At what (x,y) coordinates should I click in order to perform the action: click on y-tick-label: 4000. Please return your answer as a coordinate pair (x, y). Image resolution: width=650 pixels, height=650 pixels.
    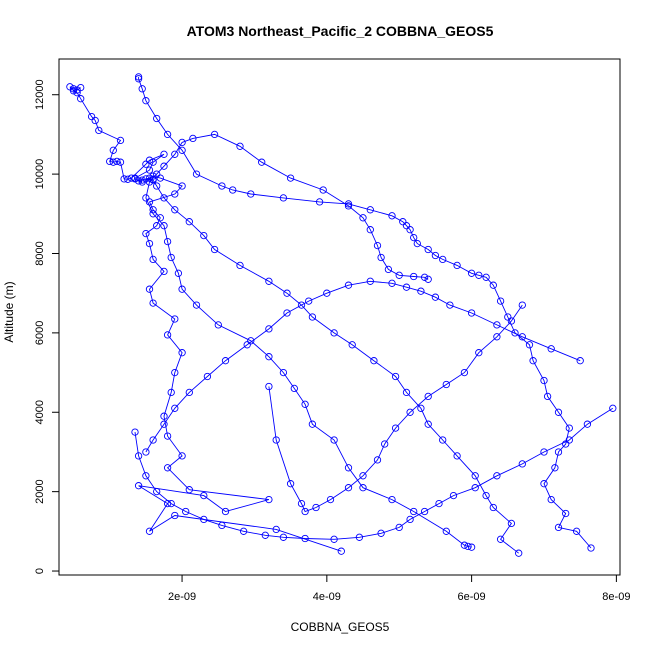
    Looking at the image, I should click on (40, 412).